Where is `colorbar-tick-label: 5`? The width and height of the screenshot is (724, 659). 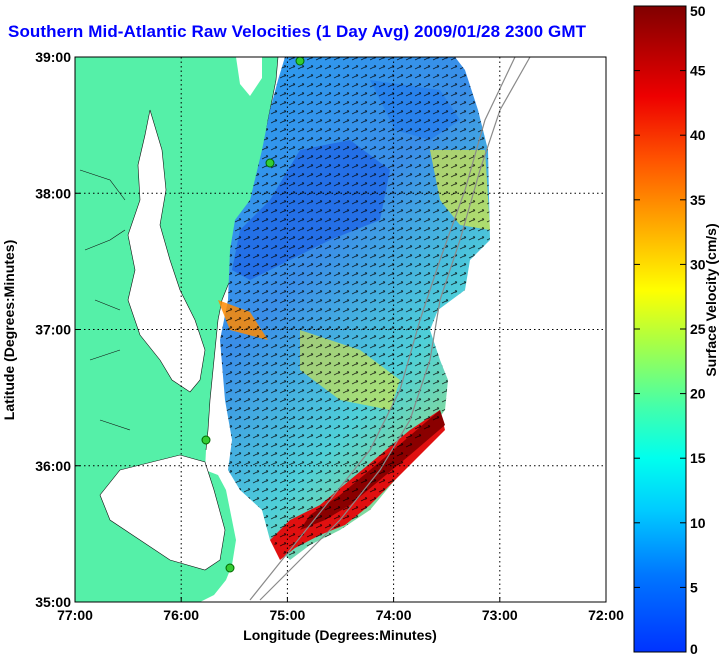
colorbar-tick-label: 5 is located at coordinates (694, 587).